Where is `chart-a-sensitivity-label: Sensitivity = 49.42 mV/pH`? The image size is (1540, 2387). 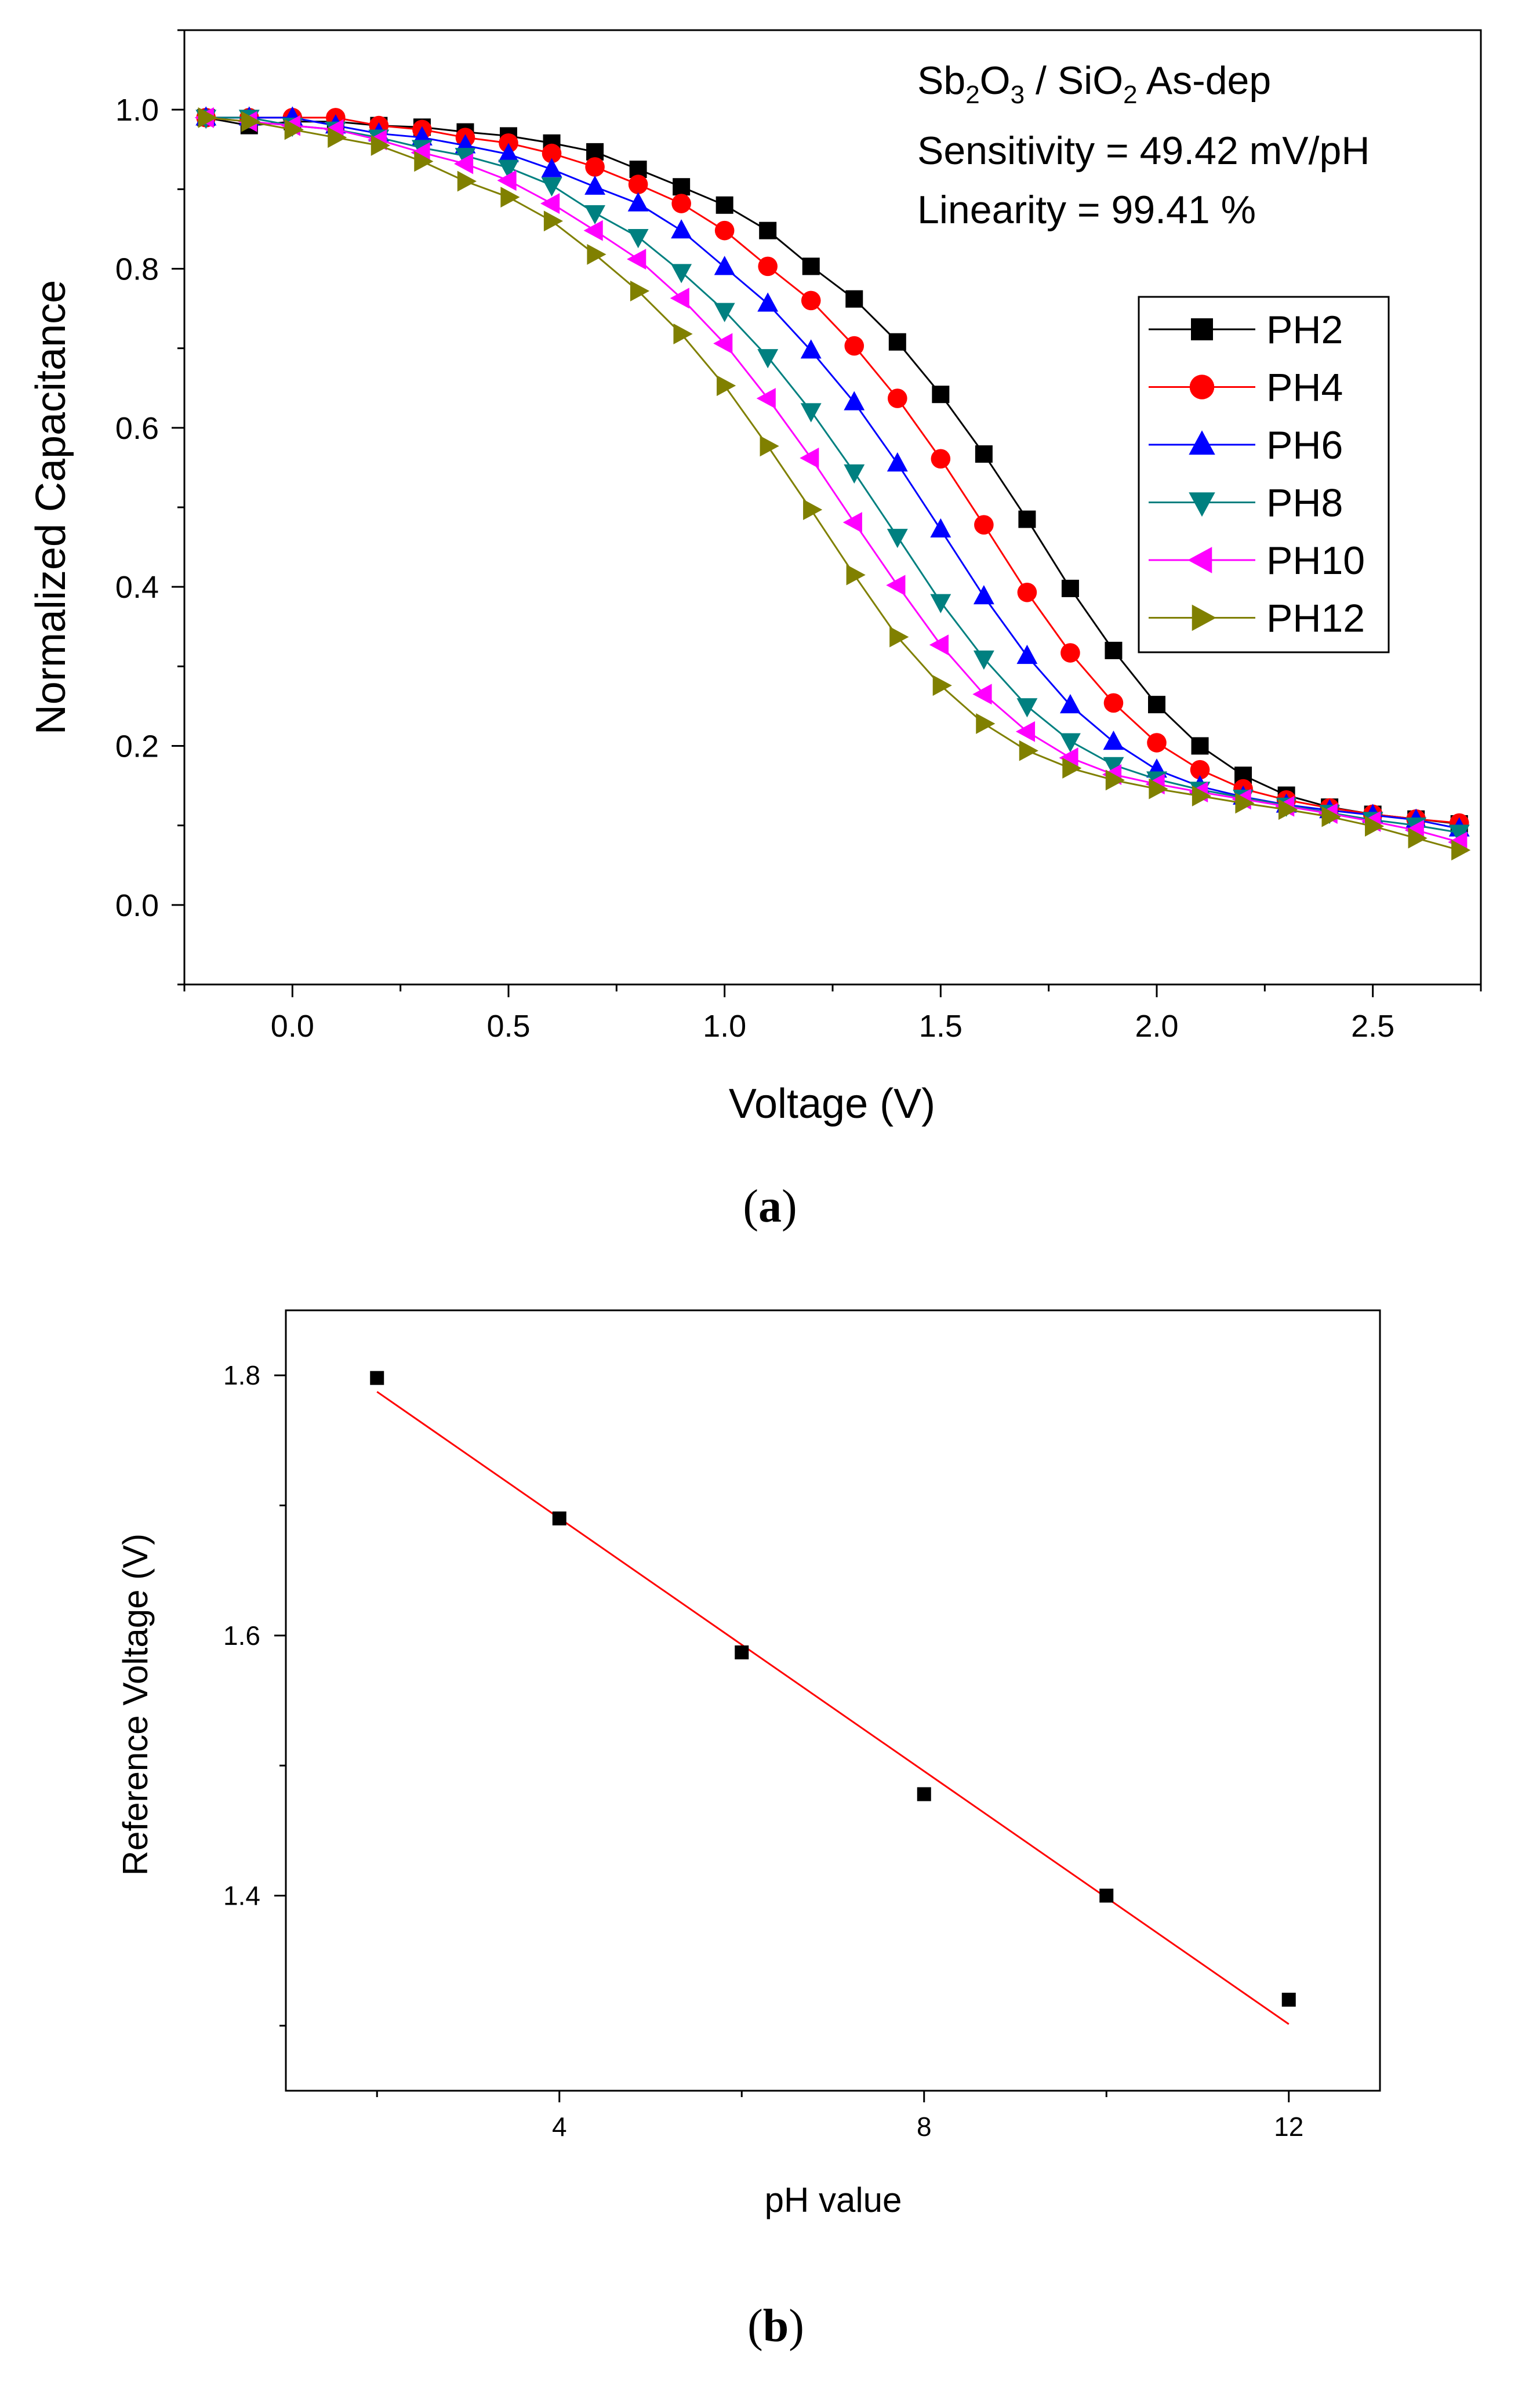
chart-a-sensitivity-label: Sensitivity = 49.42 mV/pH is located at coordinates (1143, 151).